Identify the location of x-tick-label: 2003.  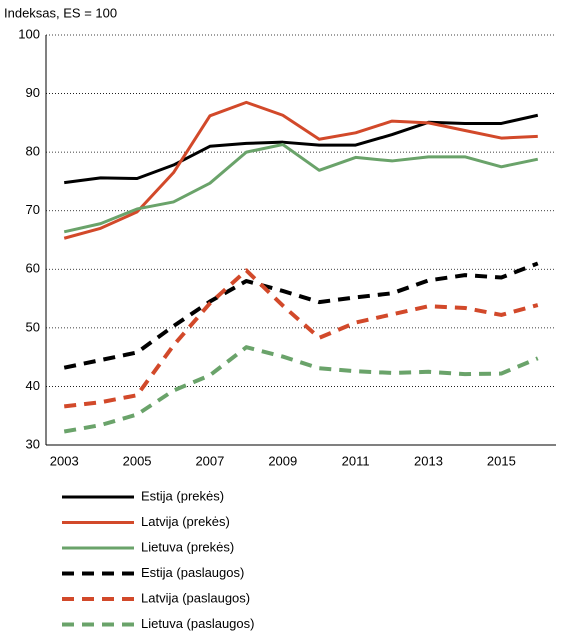
(64, 460).